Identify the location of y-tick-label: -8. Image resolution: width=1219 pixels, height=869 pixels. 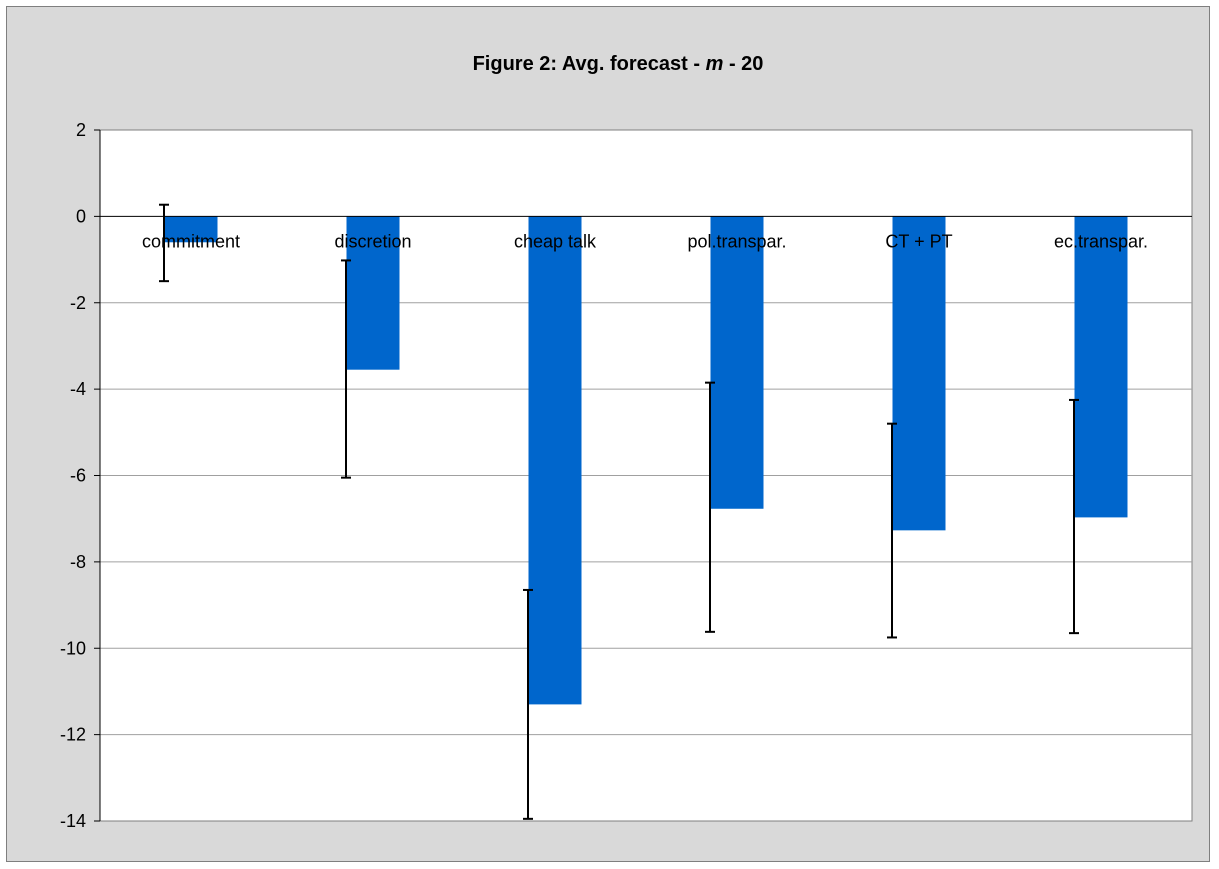
(78, 562).